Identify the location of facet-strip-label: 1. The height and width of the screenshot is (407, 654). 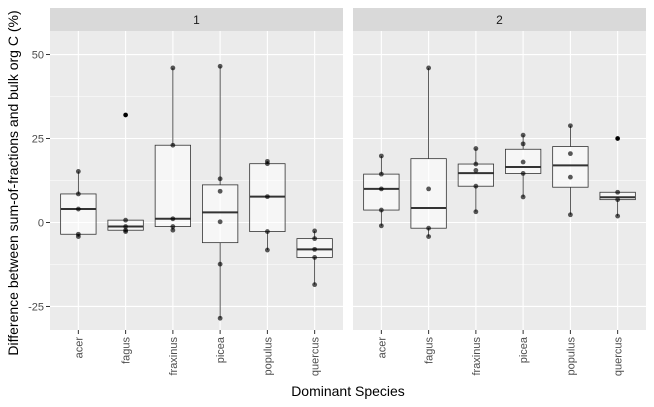
(196, 20).